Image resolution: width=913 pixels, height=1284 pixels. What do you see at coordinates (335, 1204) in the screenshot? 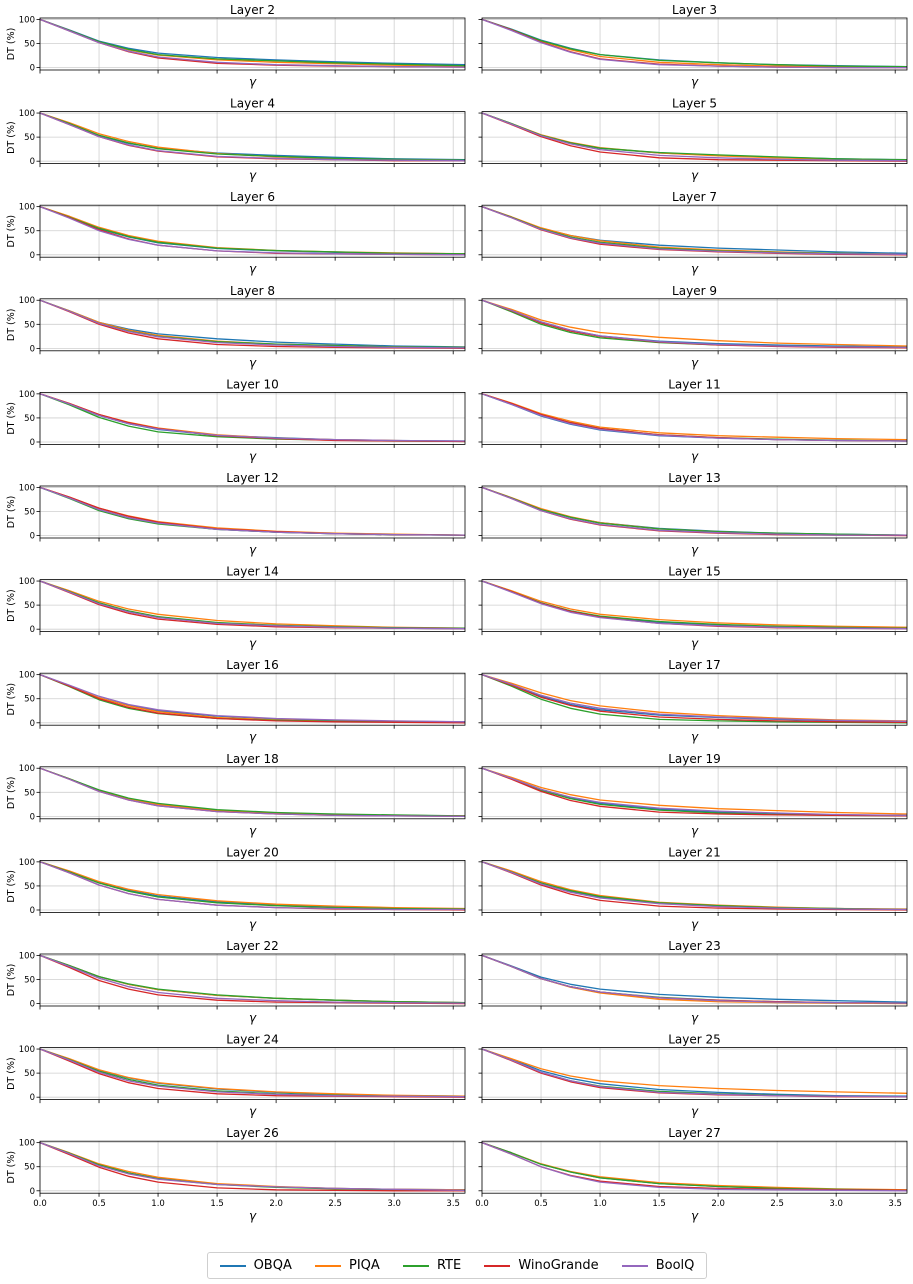
I see `x-tick-label: 2.5` at bounding box center [335, 1204].